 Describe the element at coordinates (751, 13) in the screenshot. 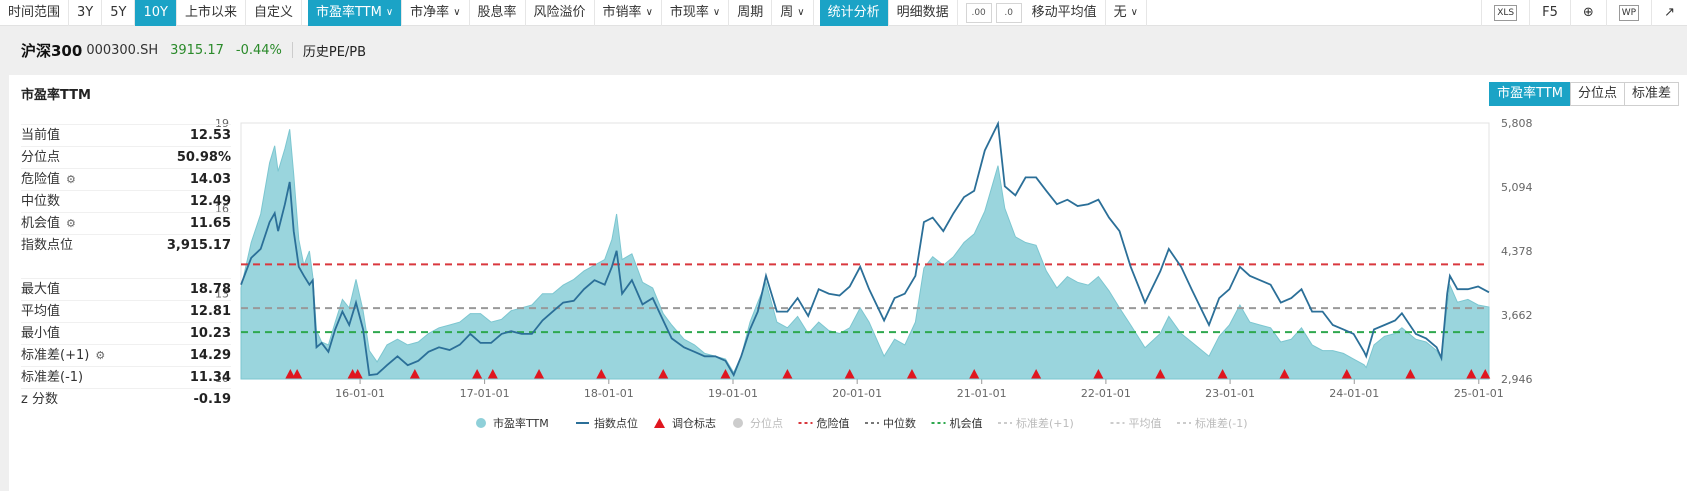

I see `toolbar-item-12: 周期` at that location.